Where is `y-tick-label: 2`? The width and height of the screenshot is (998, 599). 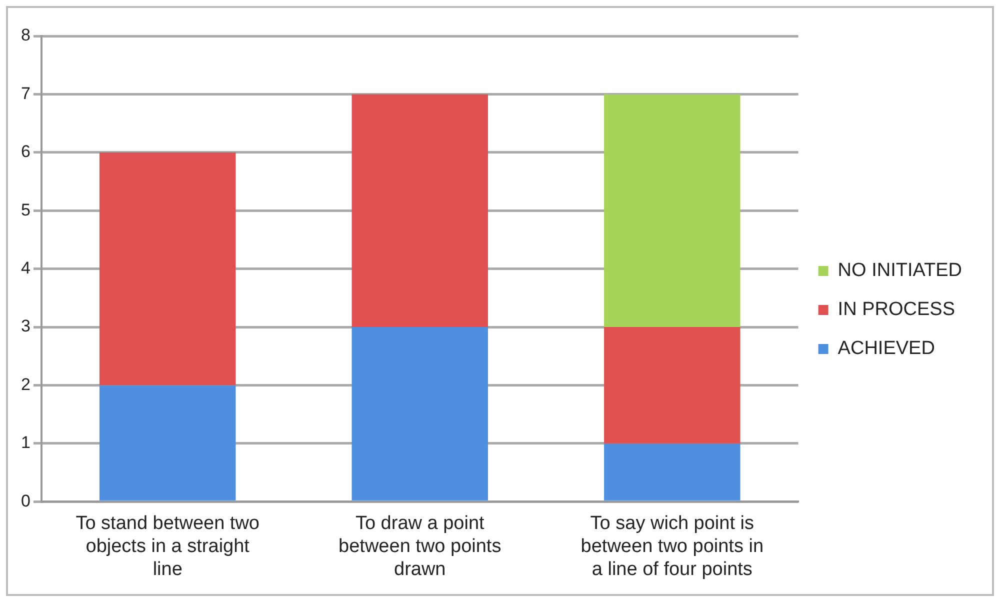 y-tick-label: 2 is located at coordinates (25, 384).